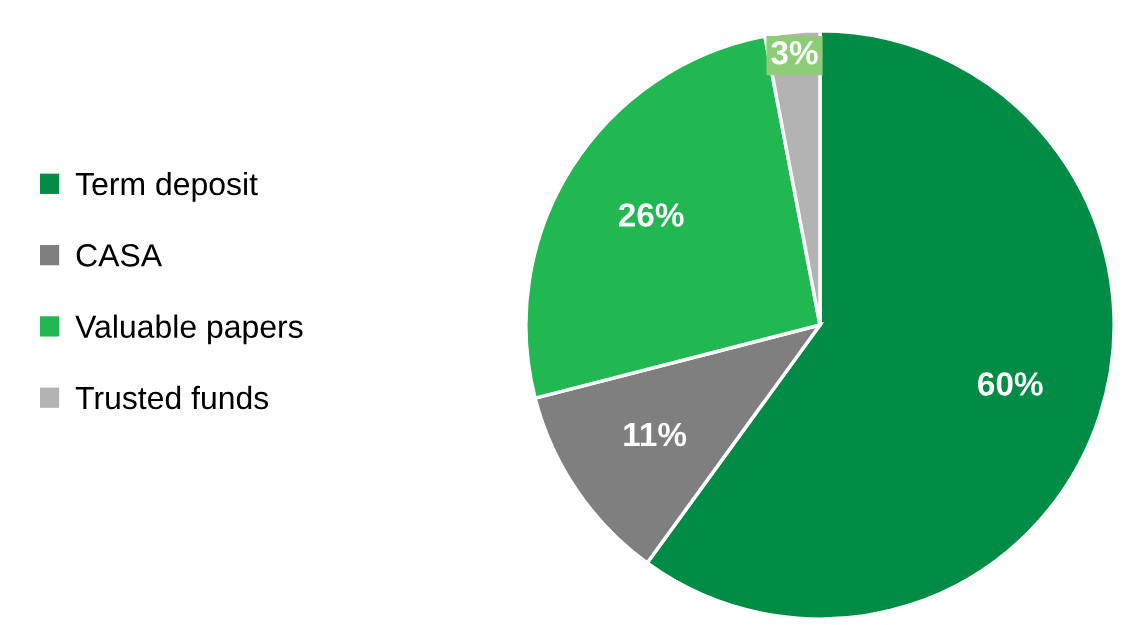 The image size is (1123, 625). What do you see at coordinates (172, 397) in the screenshot?
I see `legend-label: Trusted funds` at bounding box center [172, 397].